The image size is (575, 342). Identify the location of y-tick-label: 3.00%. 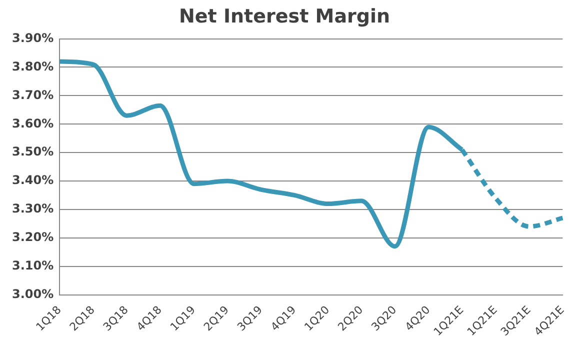
(33, 293).